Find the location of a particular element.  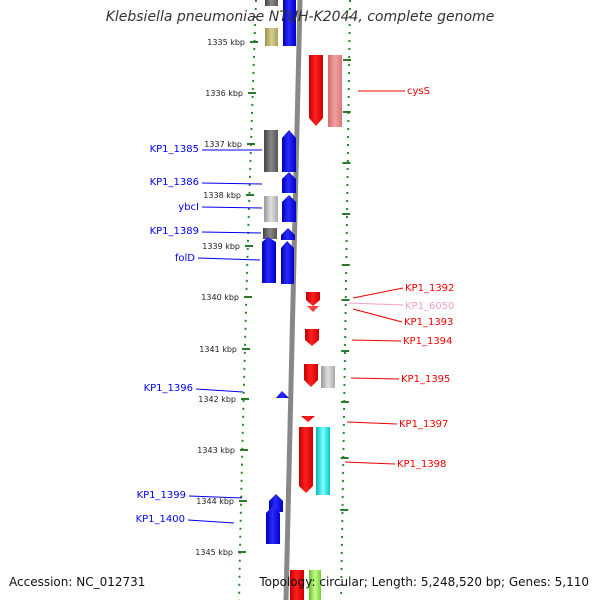

feature-fold is located at coordinates (287, 262).